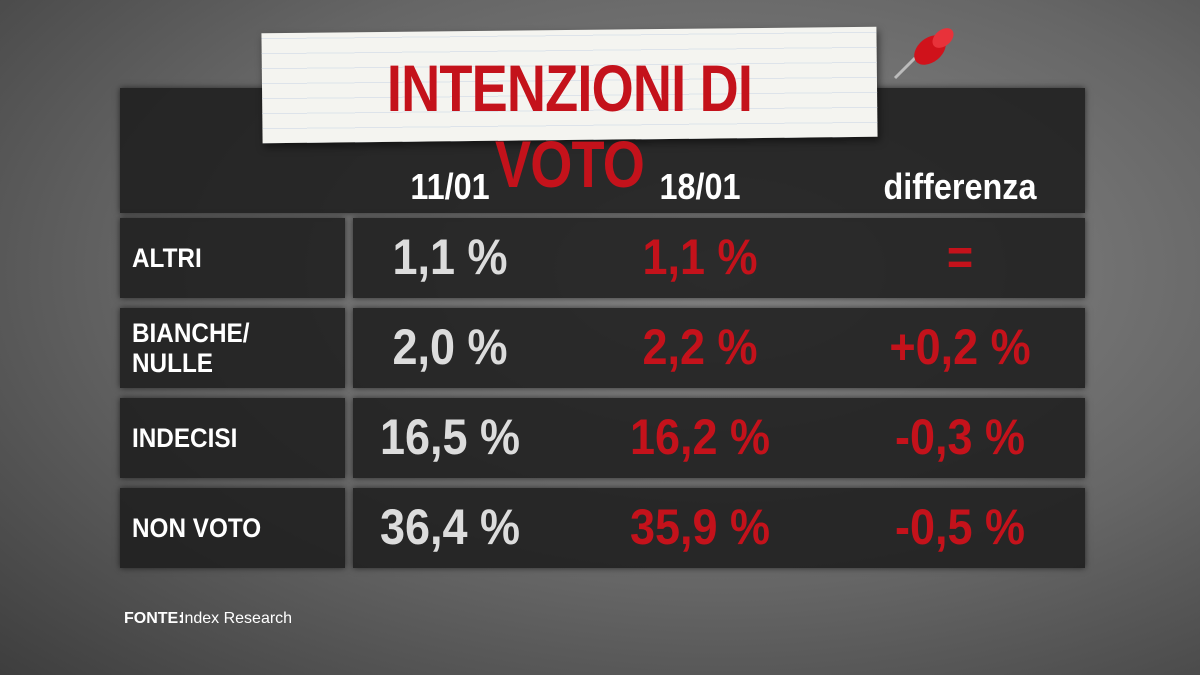  I want to click on column-header: 11/01, so click(450, 186).